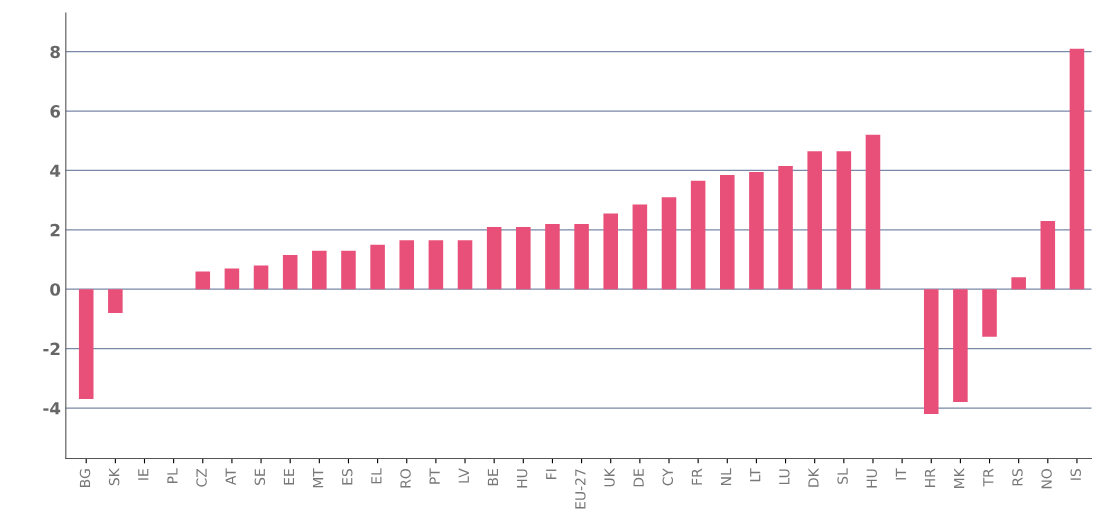 This screenshot has height=524, width=1097. Describe the element at coordinates (726, 476) in the screenshot. I see `x-tick-label: NL` at that location.